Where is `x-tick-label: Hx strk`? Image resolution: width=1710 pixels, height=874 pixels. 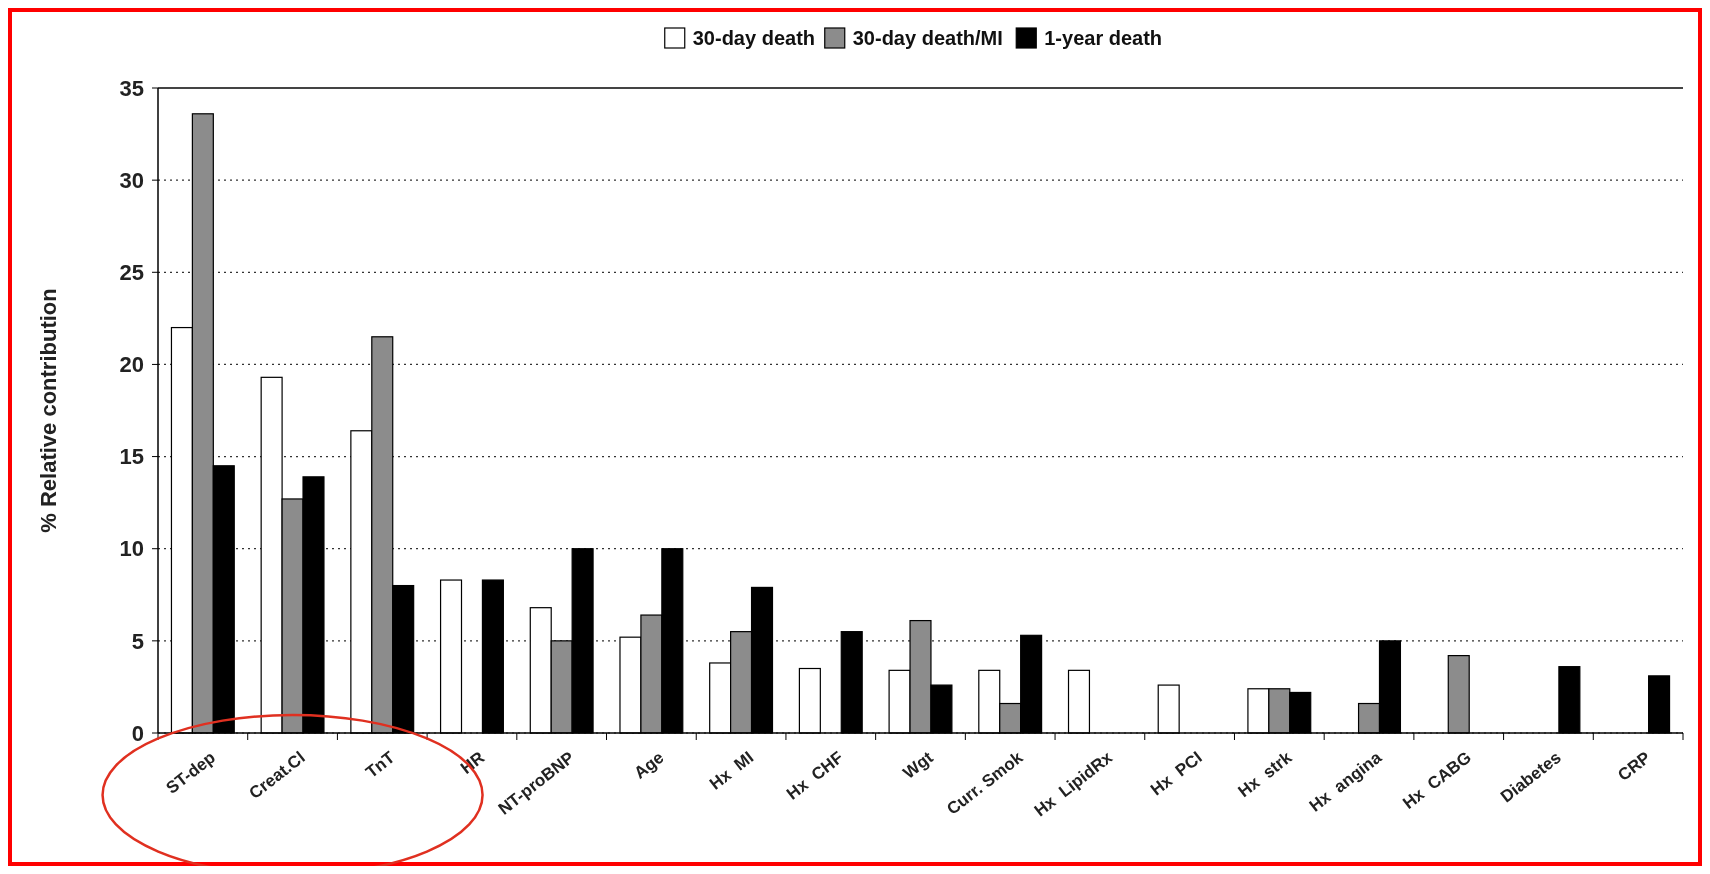
x-tick-label: Hx strk is located at coordinates (1265, 774).